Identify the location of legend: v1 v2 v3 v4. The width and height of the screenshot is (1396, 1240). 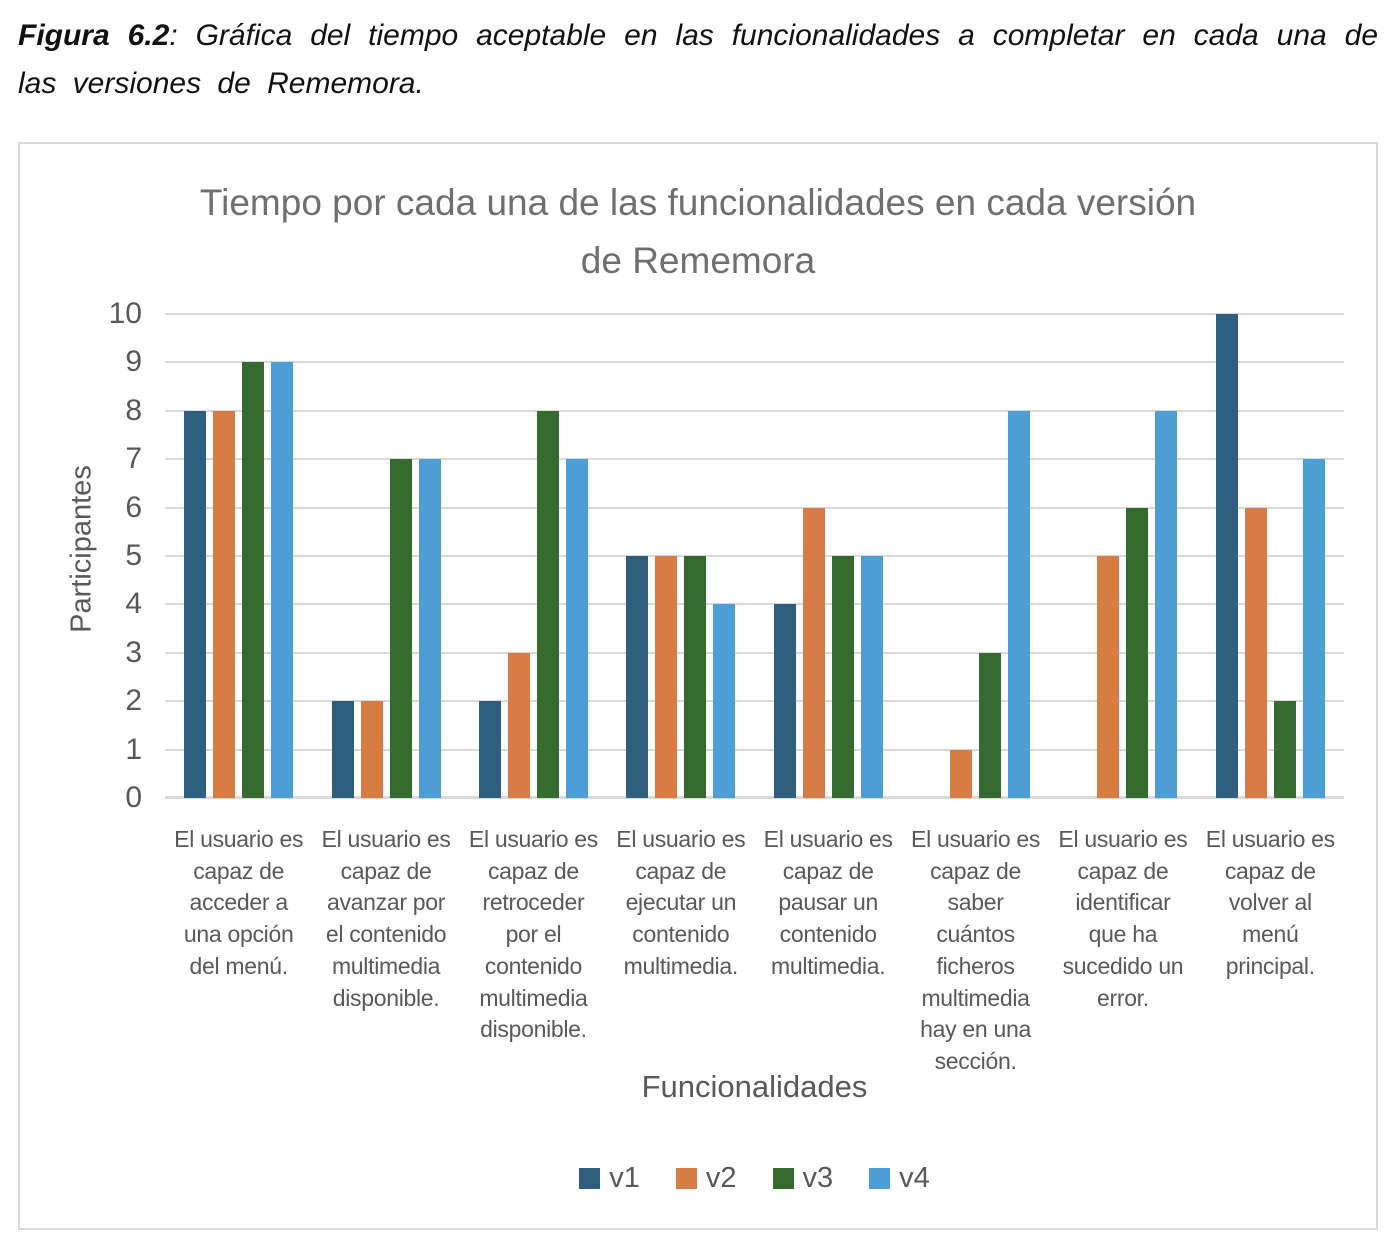
(754, 1178).